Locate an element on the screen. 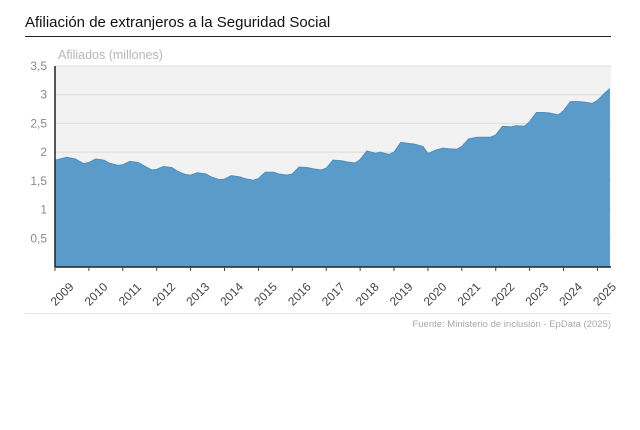 The image size is (640, 430). x-tick-label: 2009 is located at coordinates (62, 294).